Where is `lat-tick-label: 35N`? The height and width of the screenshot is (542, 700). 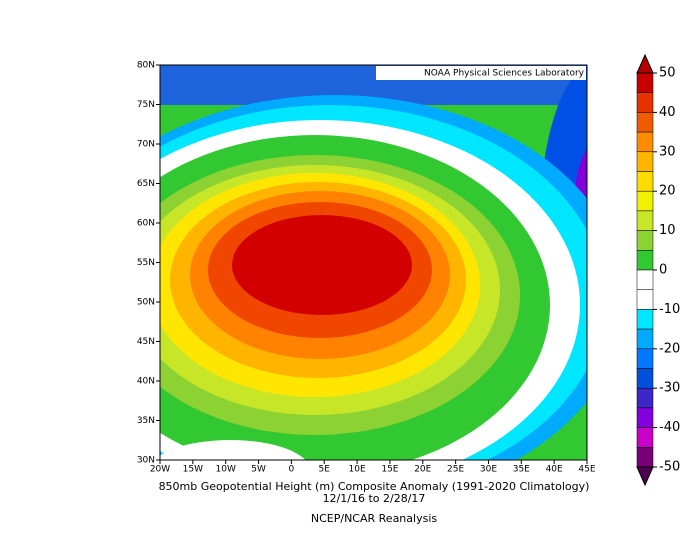
lat-tick-label: 35N is located at coordinates (146, 421).